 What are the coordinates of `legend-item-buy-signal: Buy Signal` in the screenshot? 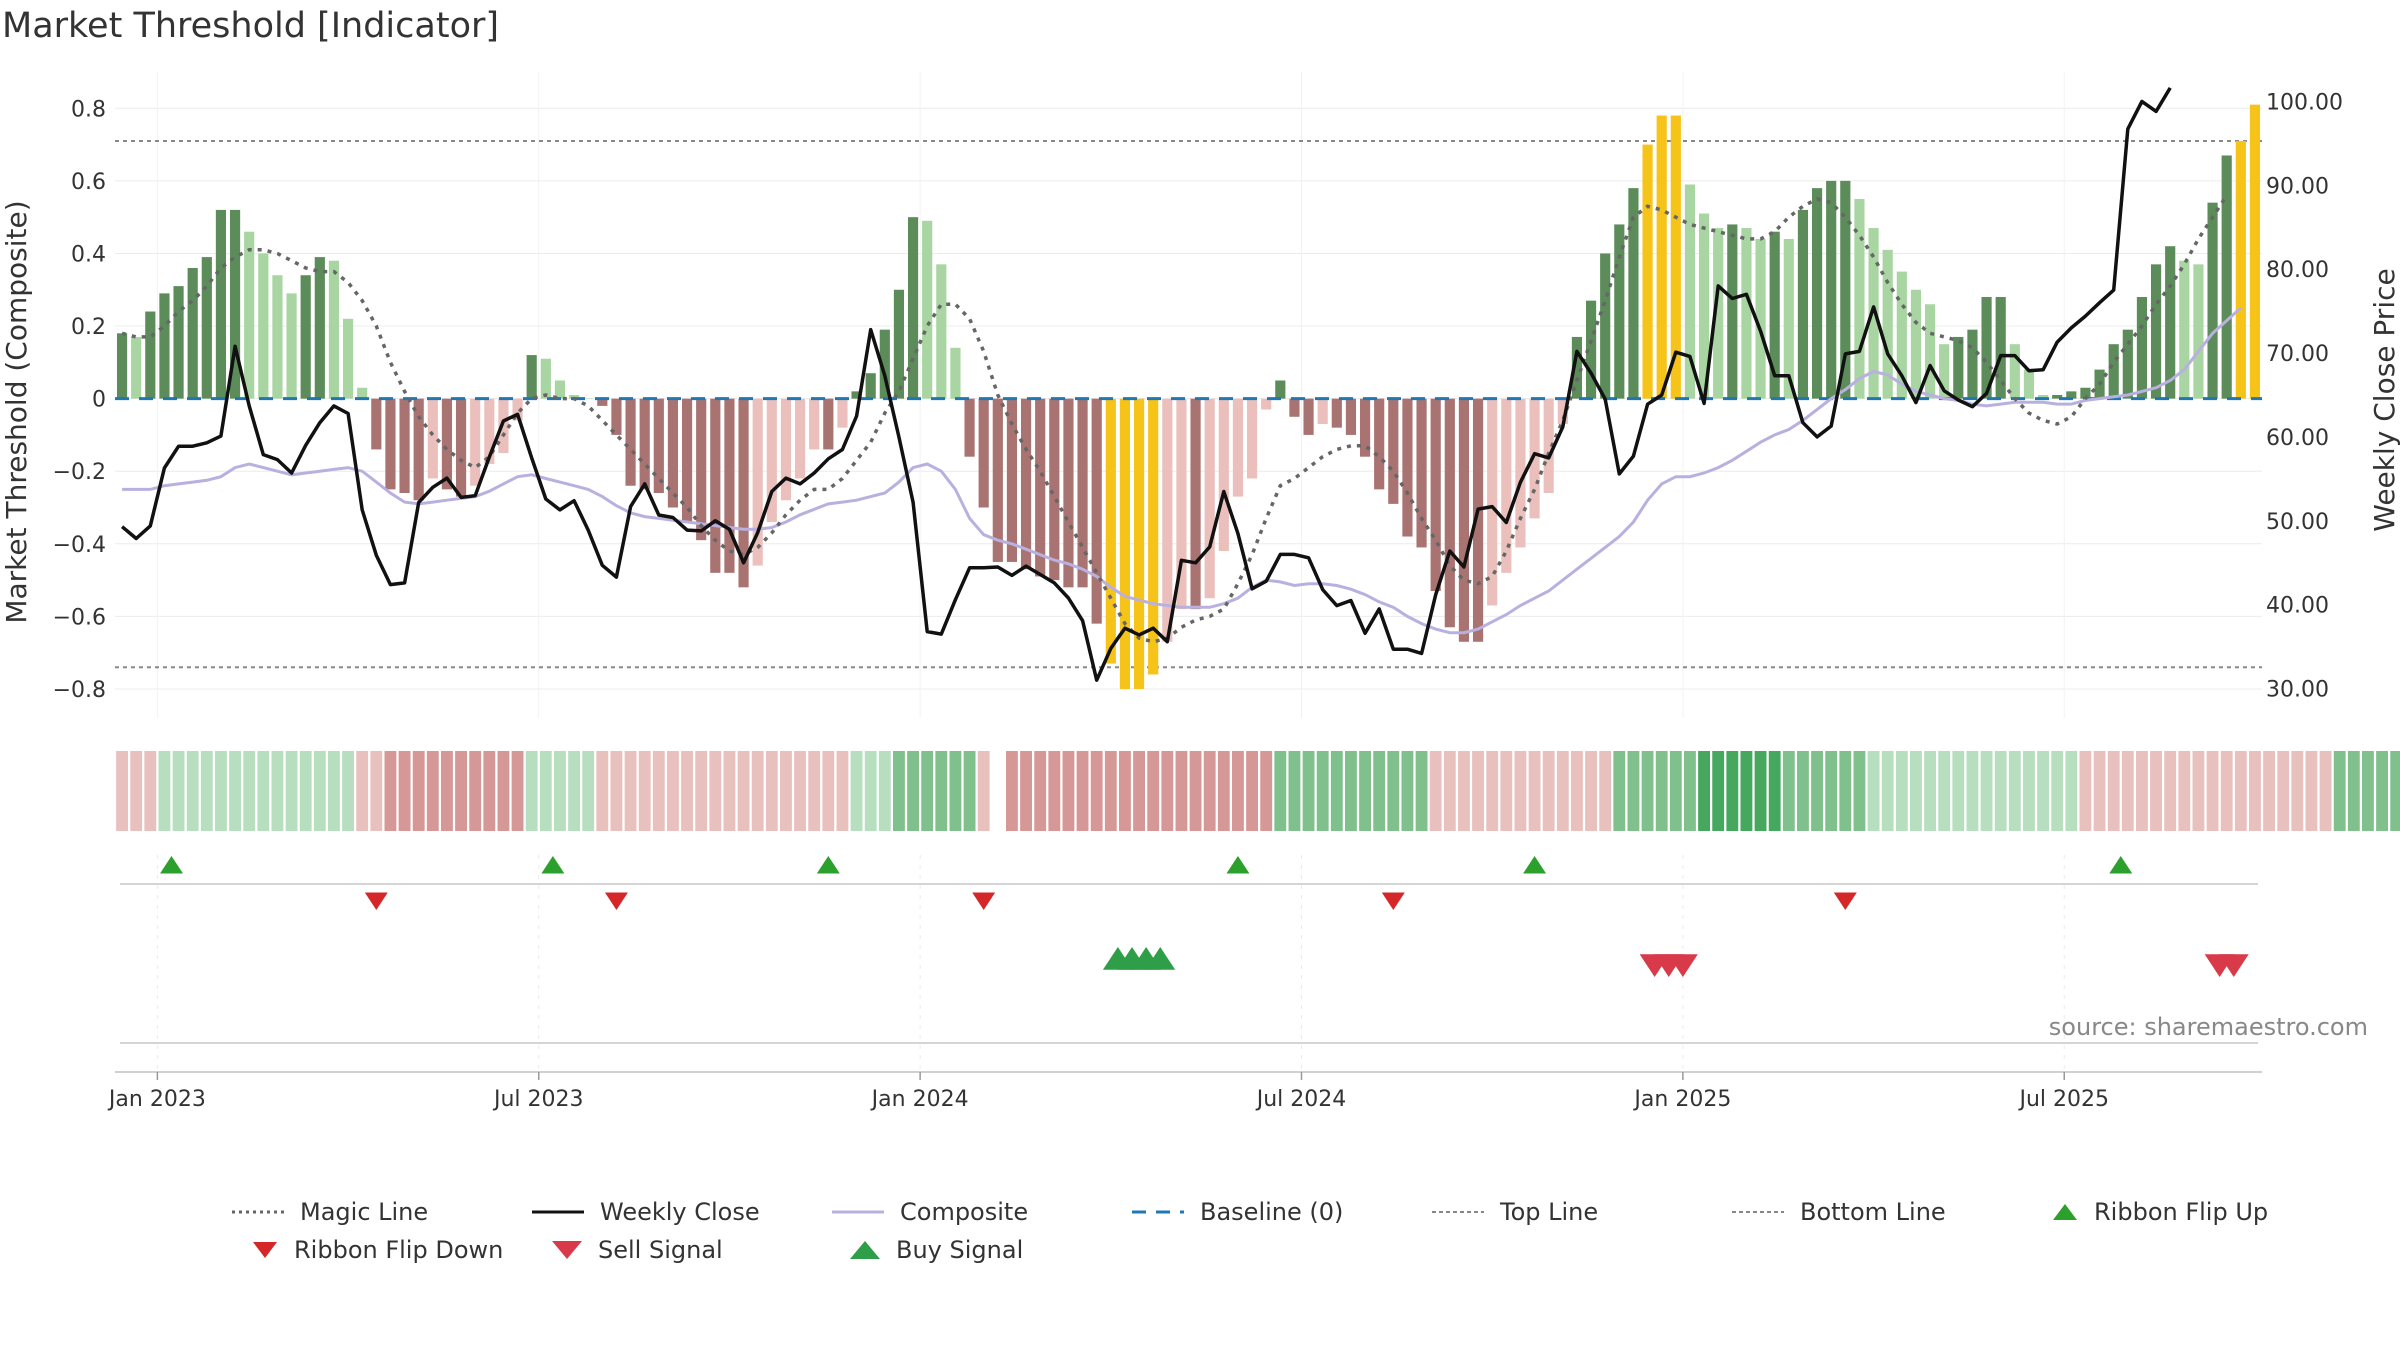 It's located at (935, 1250).